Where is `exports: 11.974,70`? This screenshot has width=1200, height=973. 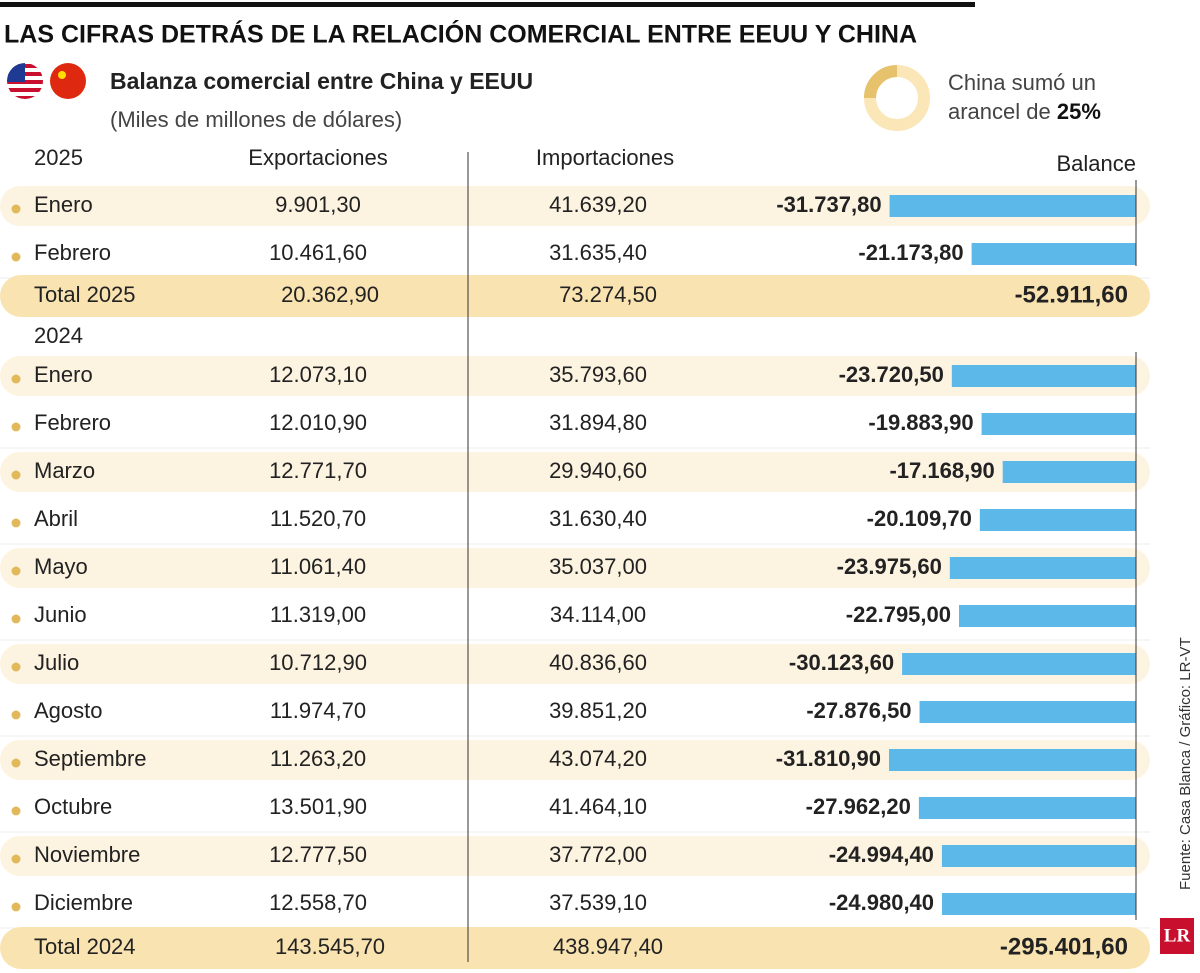 exports: 11.974,70 is located at coordinates (318, 710).